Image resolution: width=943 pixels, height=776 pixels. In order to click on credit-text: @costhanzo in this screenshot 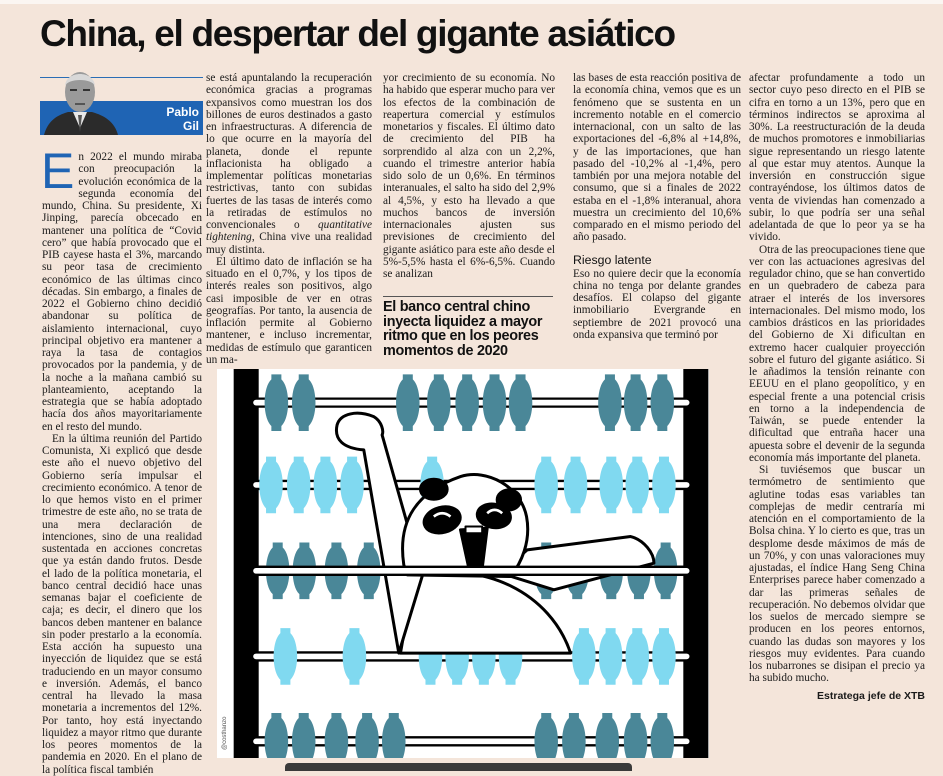, I will do `click(225, 733)`.